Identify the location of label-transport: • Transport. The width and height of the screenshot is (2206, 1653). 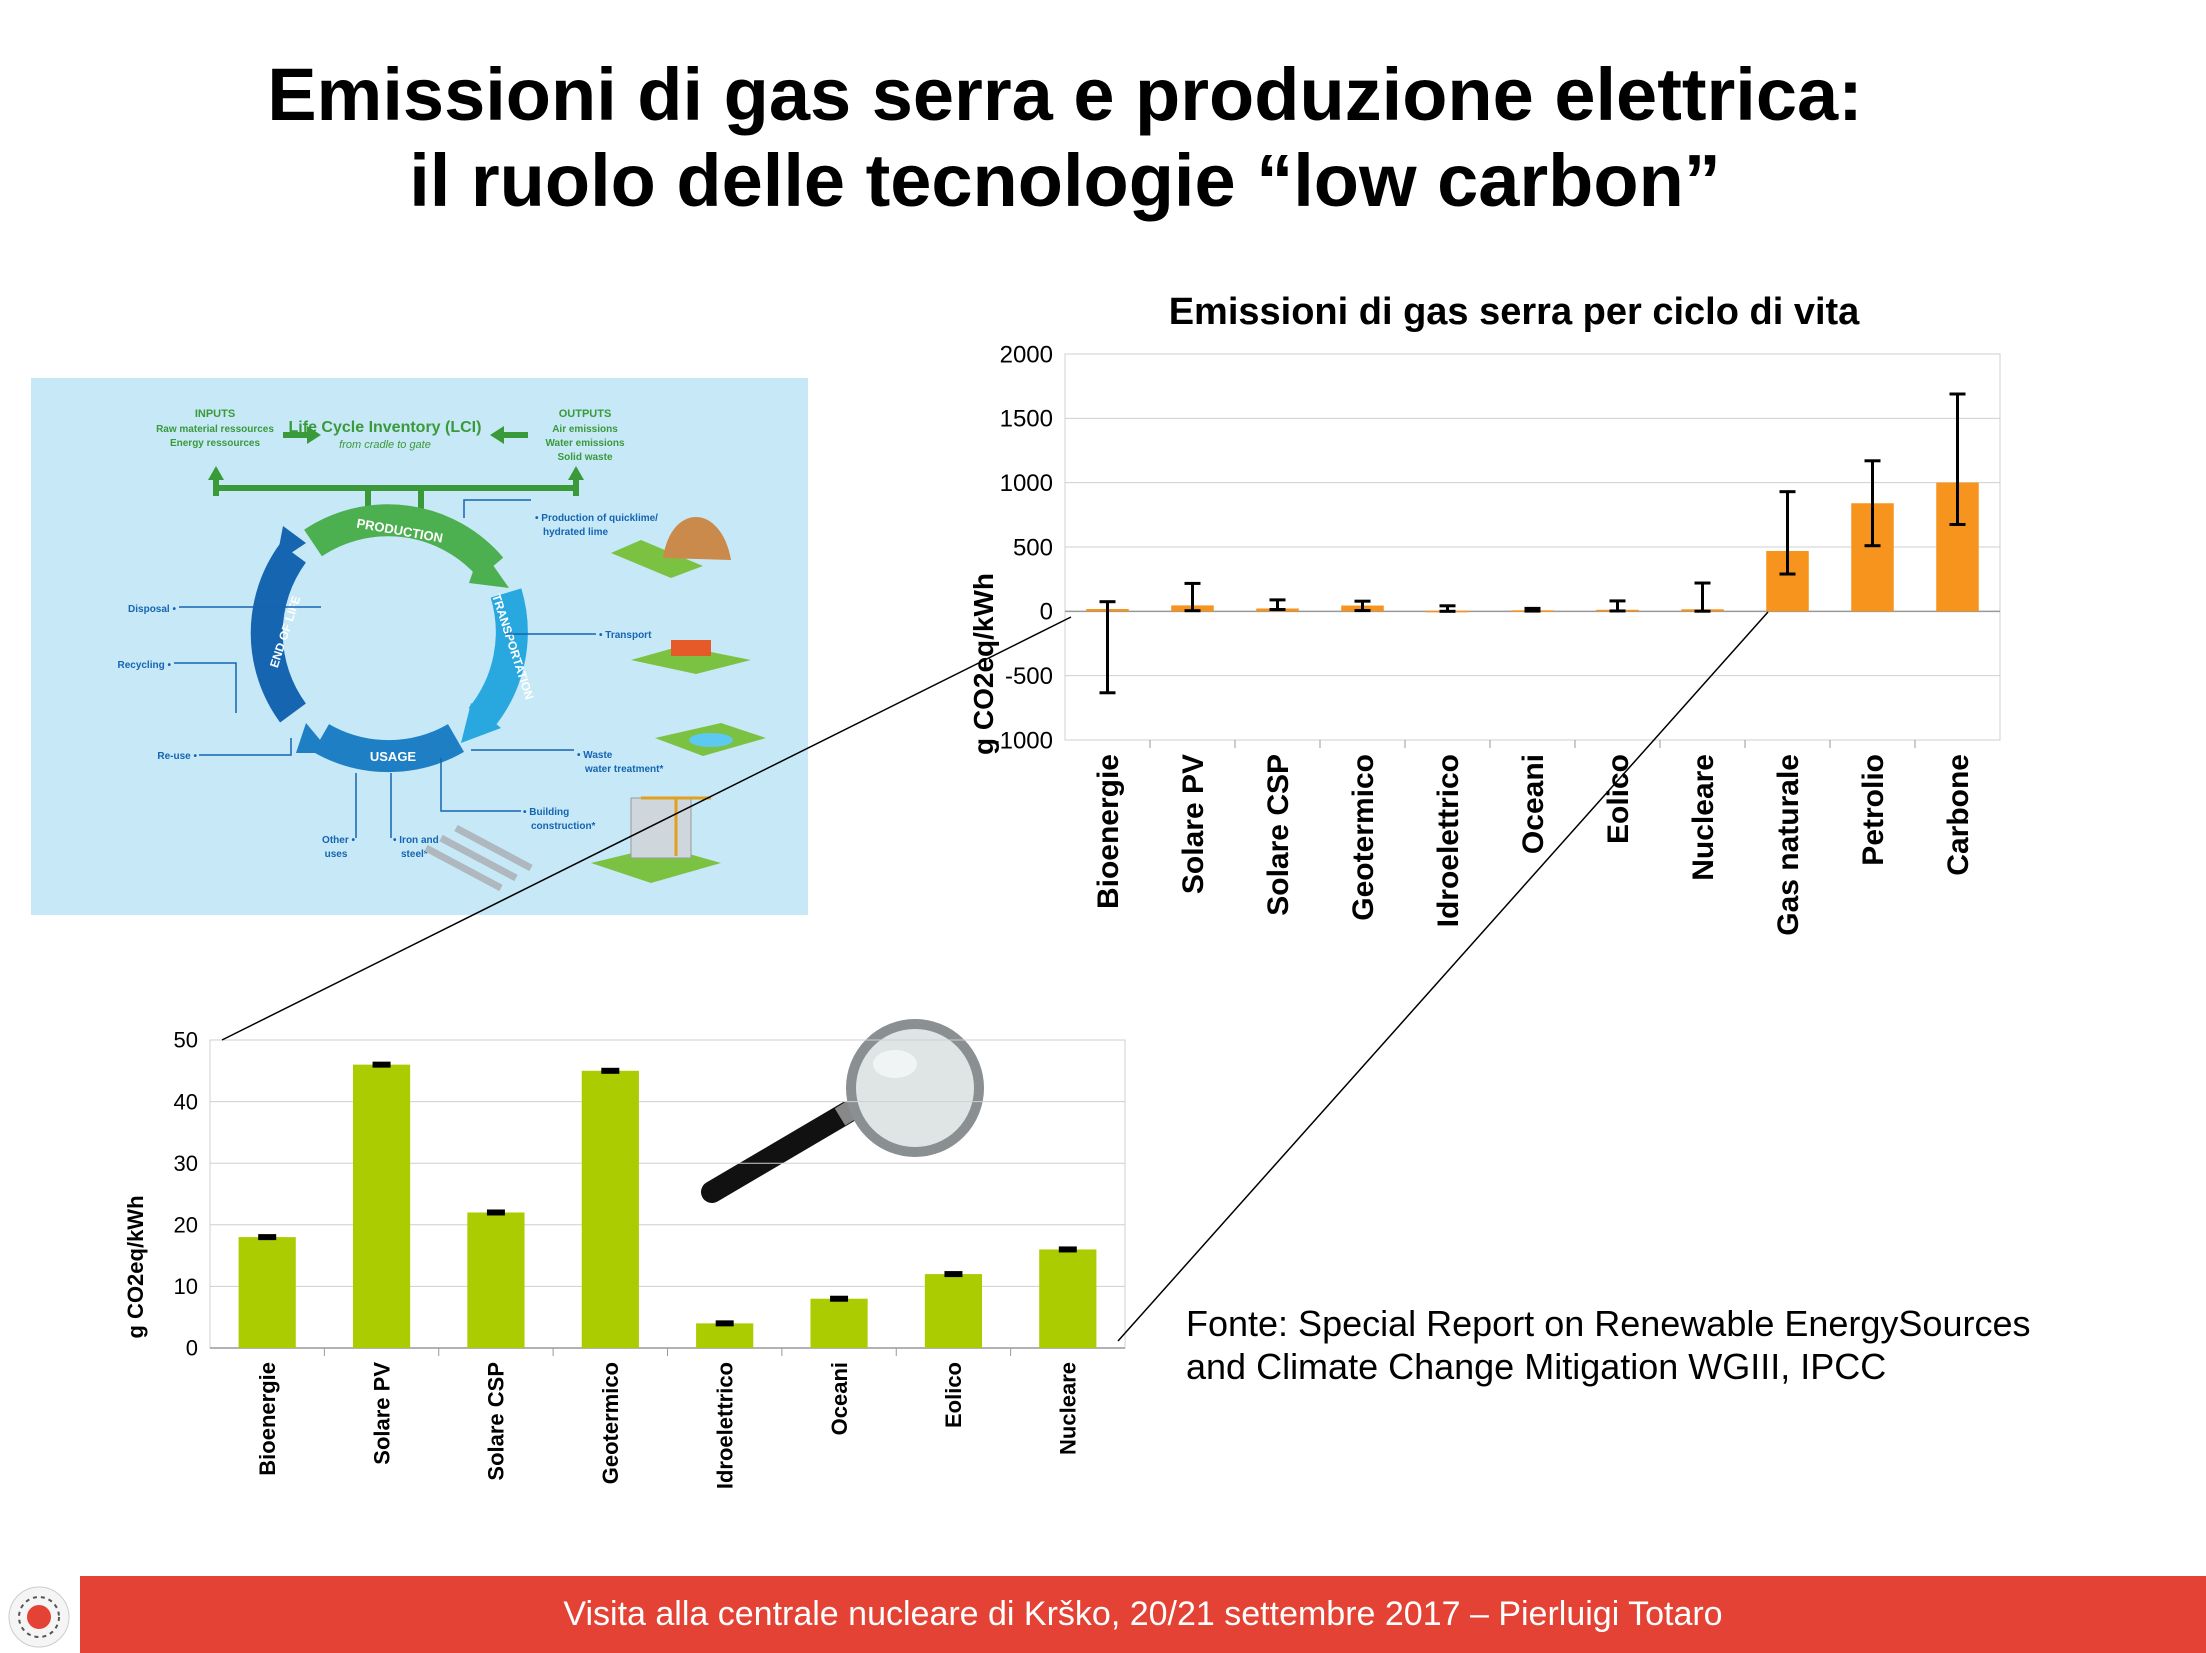
(625, 635).